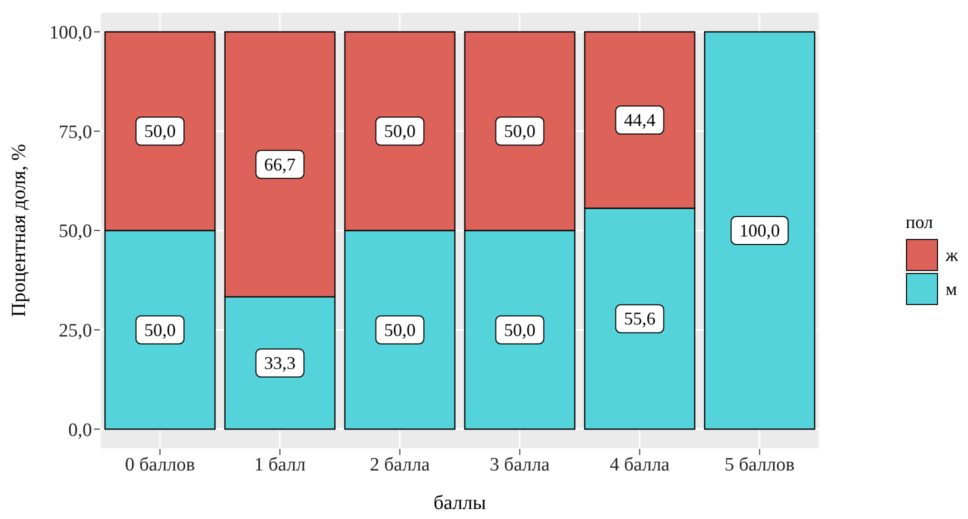 The height and width of the screenshot is (519, 968). I want to click on y-tick-label: 25,0, so click(75, 331).